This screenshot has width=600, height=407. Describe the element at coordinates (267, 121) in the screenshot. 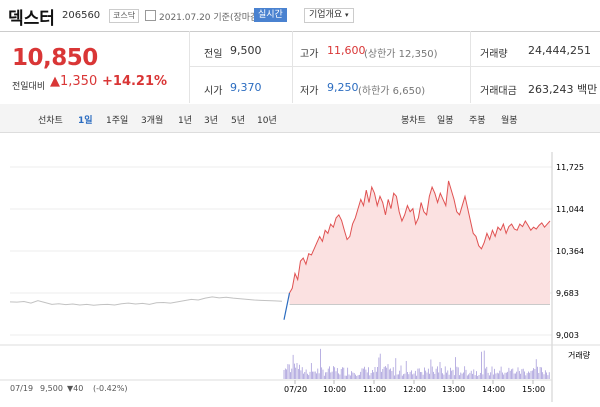

I see `period-tab-10y: 10년` at that location.